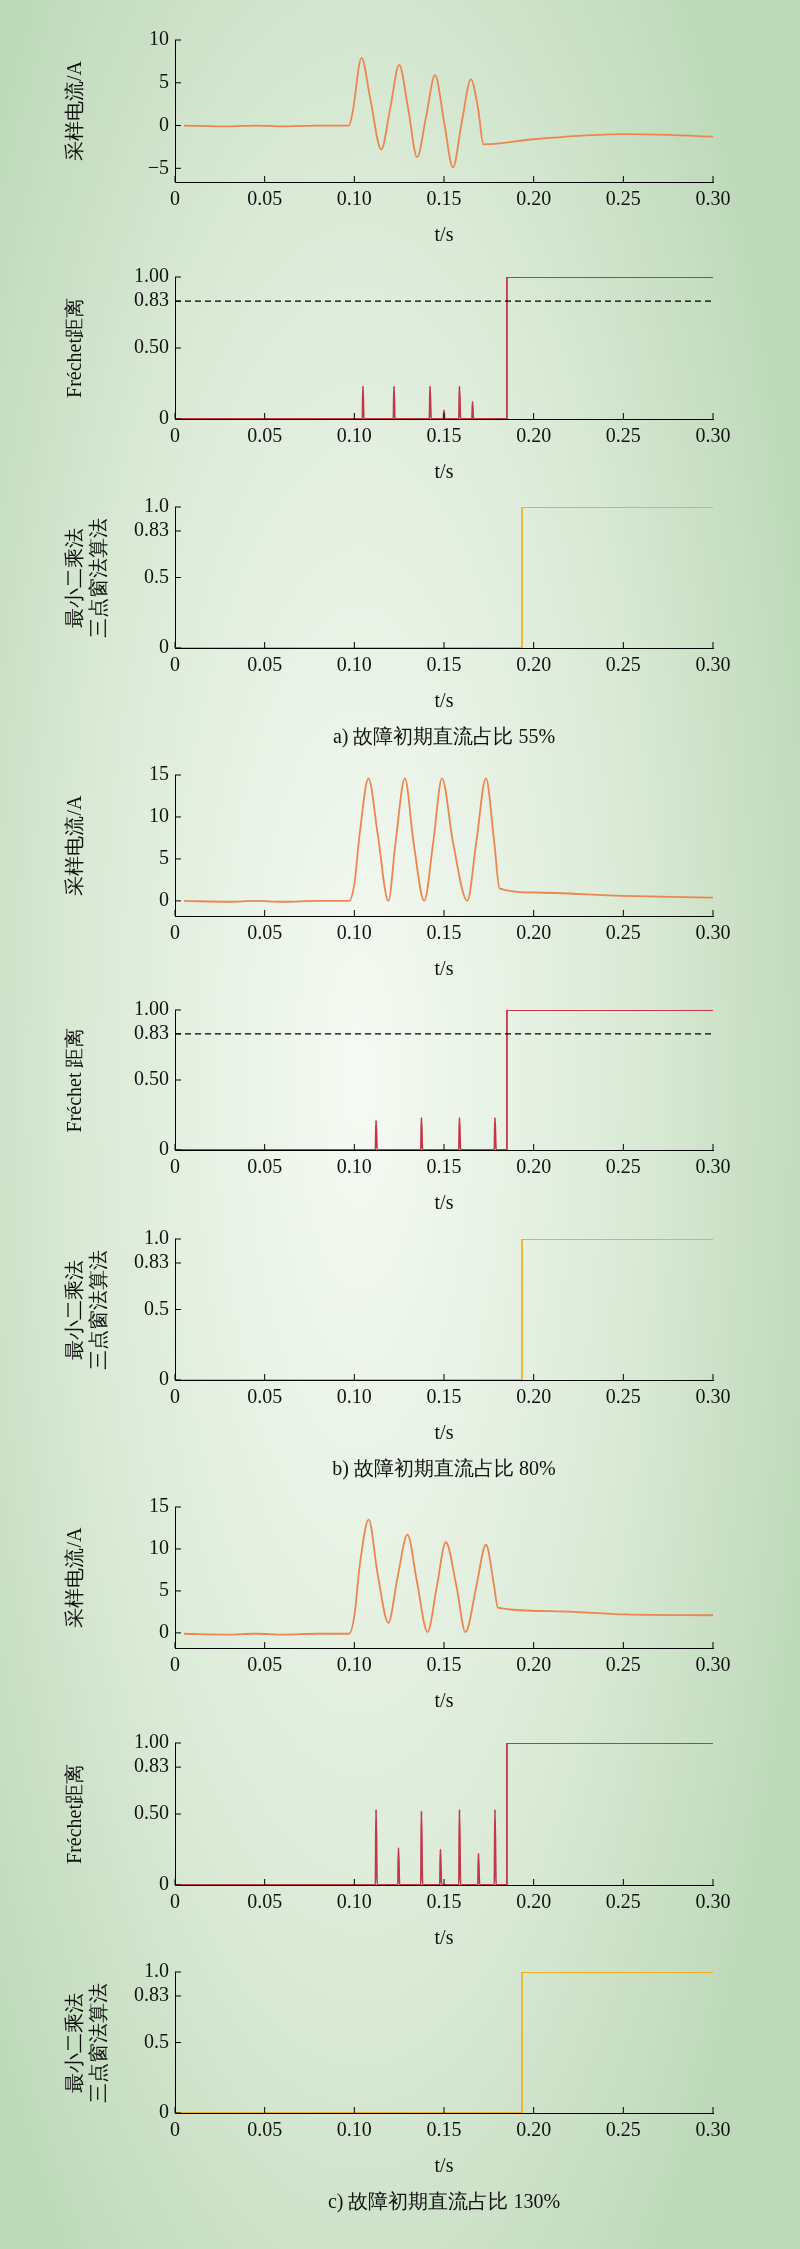 This screenshot has width=800, height=2249. I want to click on y-tick-label: 15, so click(159, 773).